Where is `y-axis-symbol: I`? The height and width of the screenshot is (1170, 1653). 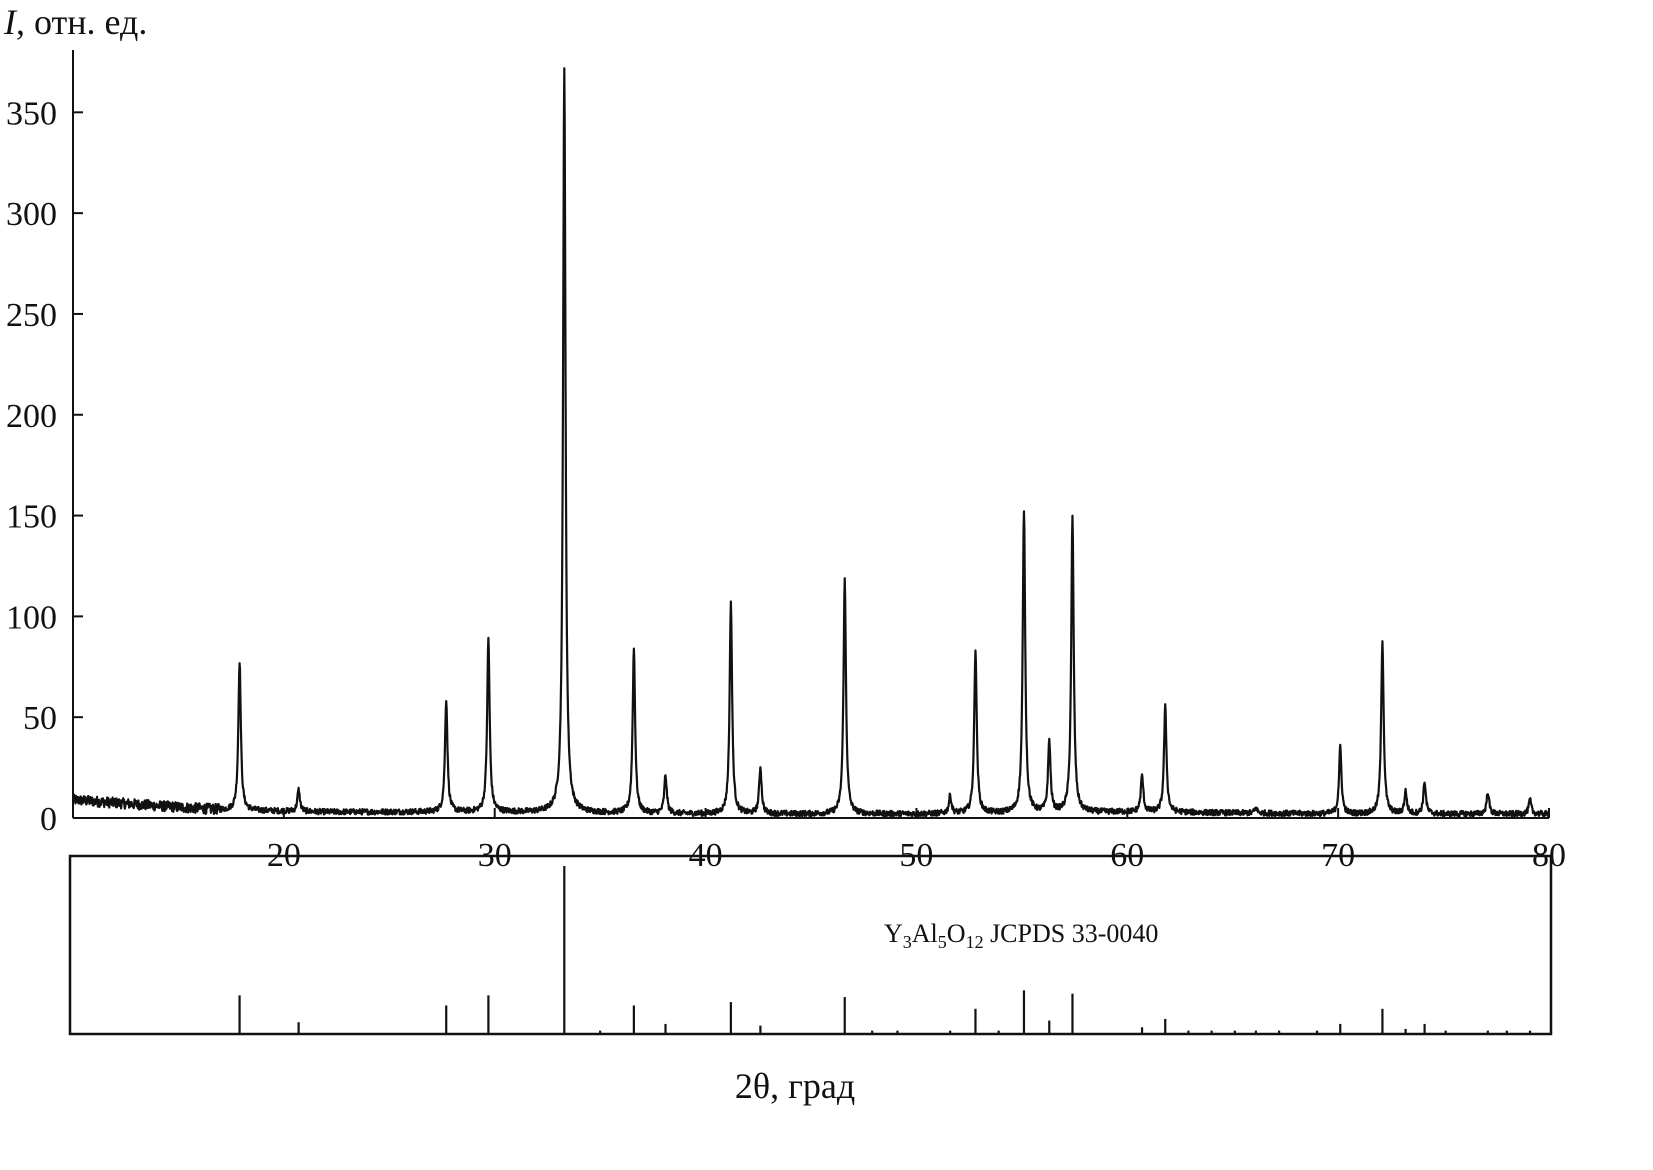 y-axis-symbol: I is located at coordinates (10, 22).